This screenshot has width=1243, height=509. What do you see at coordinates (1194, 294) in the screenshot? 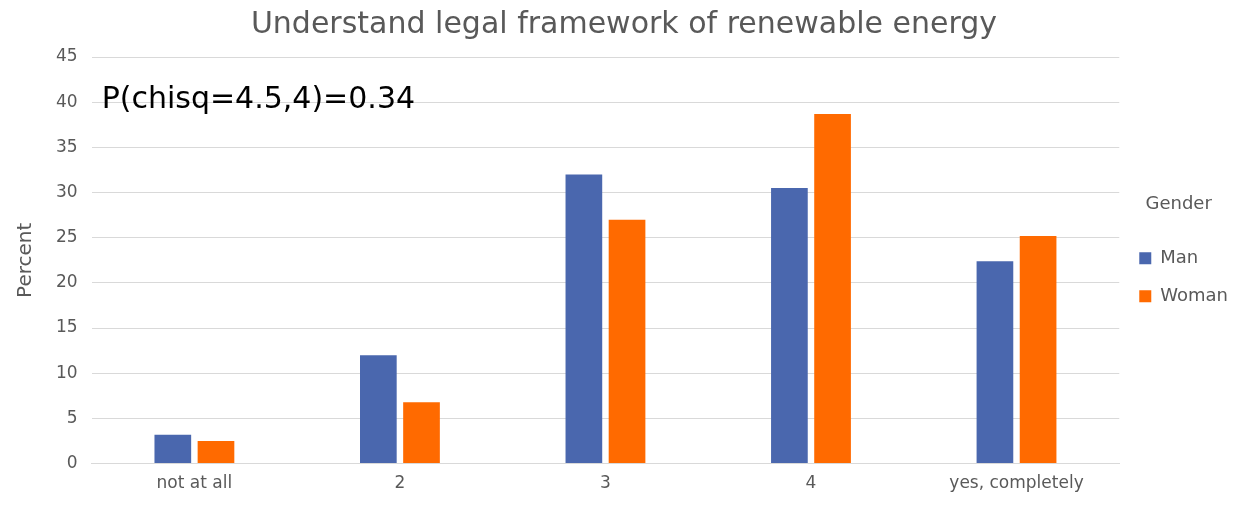
I see `legend-label: Woman` at bounding box center [1194, 294].